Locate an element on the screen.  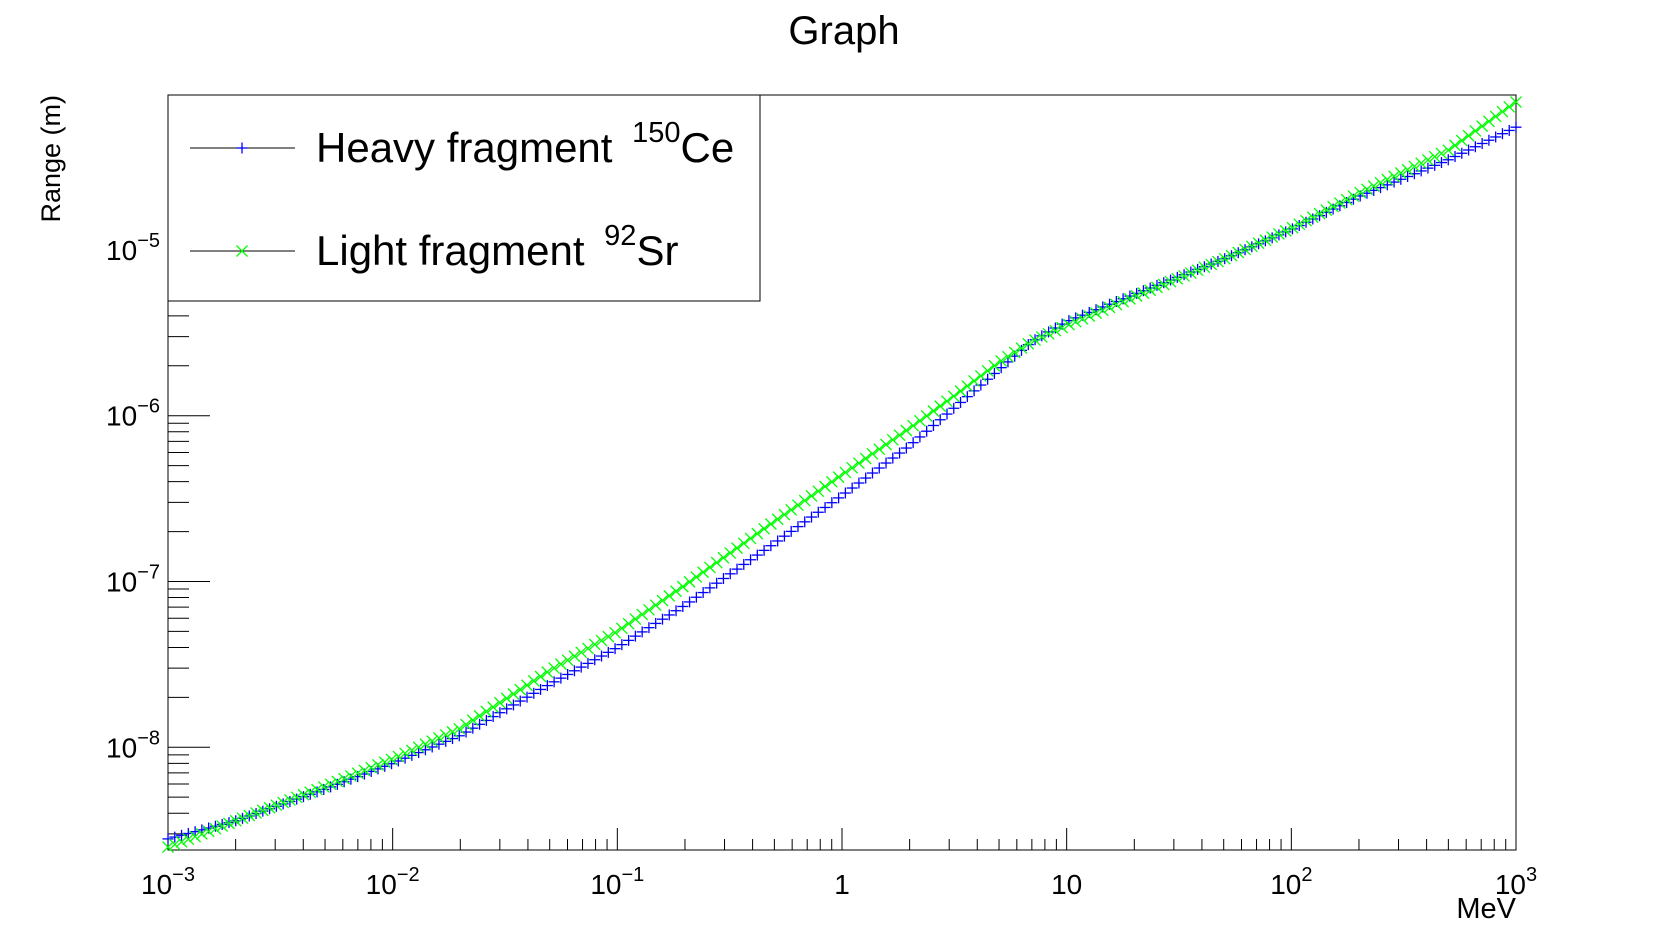
y-tick-label: 10−5 is located at coordinates (133, 248).